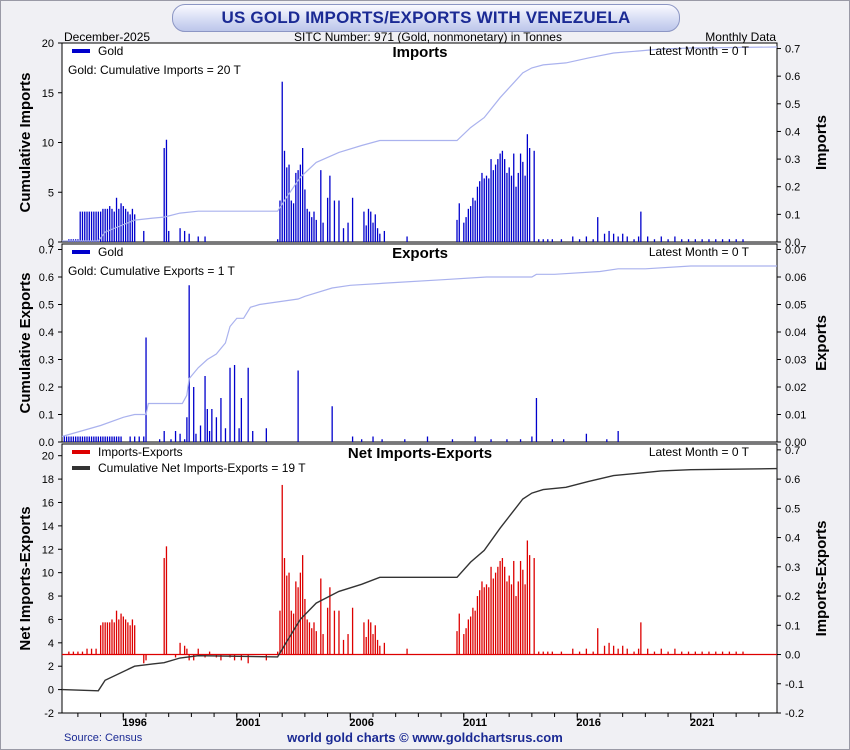  Describe the element at coordinates (792, 539) in the screenshot. I see `y-tick-label-right: 0.4` at that location.